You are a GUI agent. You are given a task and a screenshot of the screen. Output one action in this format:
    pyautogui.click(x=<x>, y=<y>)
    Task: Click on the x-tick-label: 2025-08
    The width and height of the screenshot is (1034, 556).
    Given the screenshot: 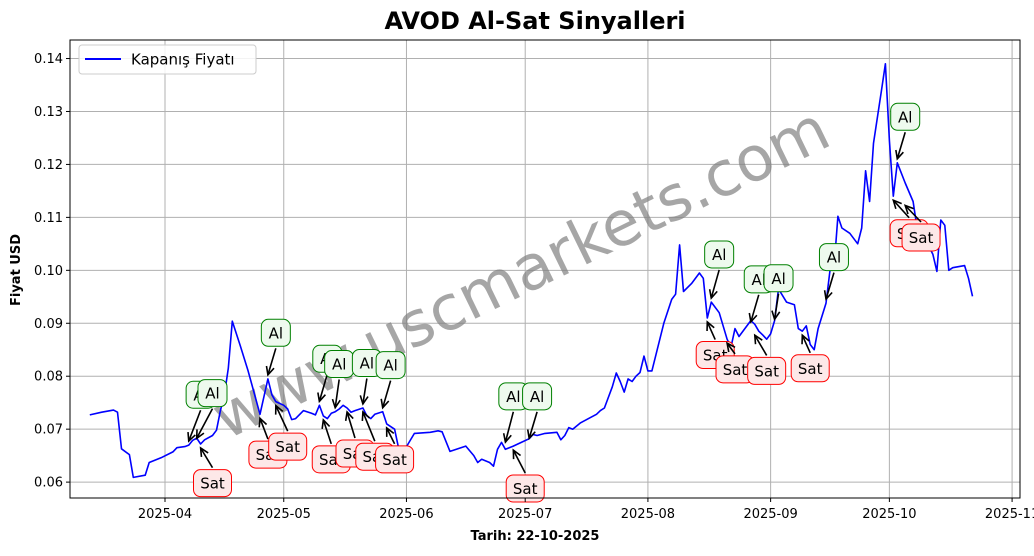 What is the action you would take?
    pyautogui.click(x=648, y=514)
    